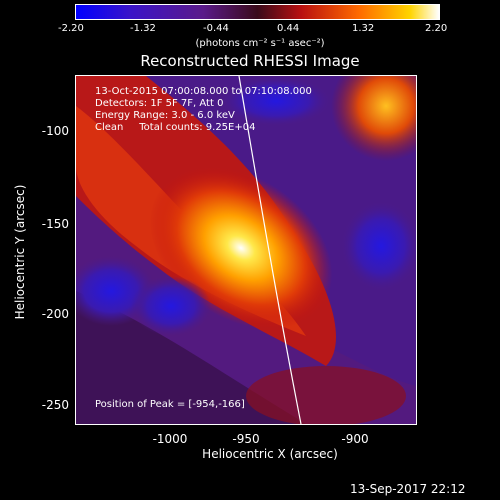 The image size is (500, 500). Describe the element at coordinates (408, 489) in the screenshot. I see `timestamp: 13-Sep-2017 22:12` at that location.